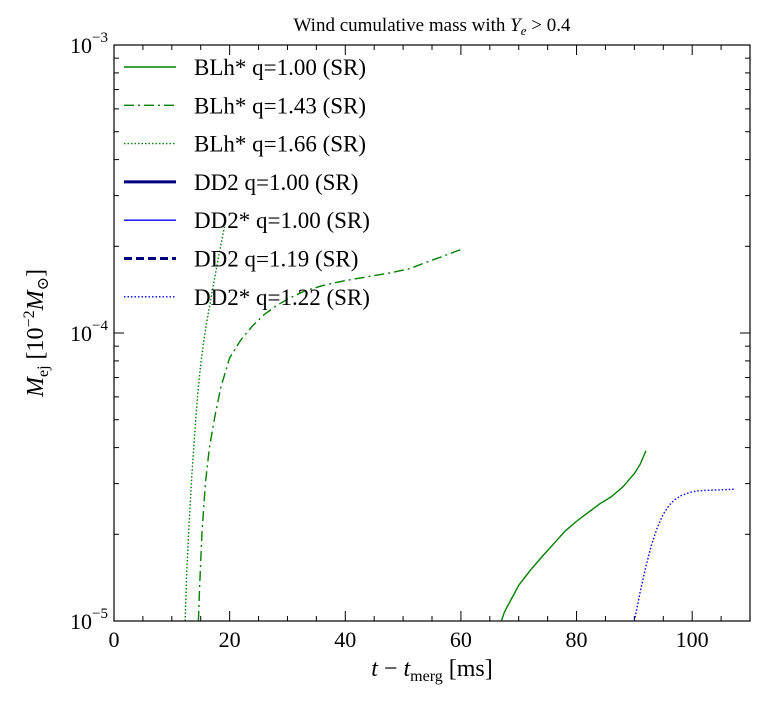  What do you see at coordinates (89, 332) in the screenshot?
I see `y-tick-label: 10⁻⁴` at bounding box center [89, 332].